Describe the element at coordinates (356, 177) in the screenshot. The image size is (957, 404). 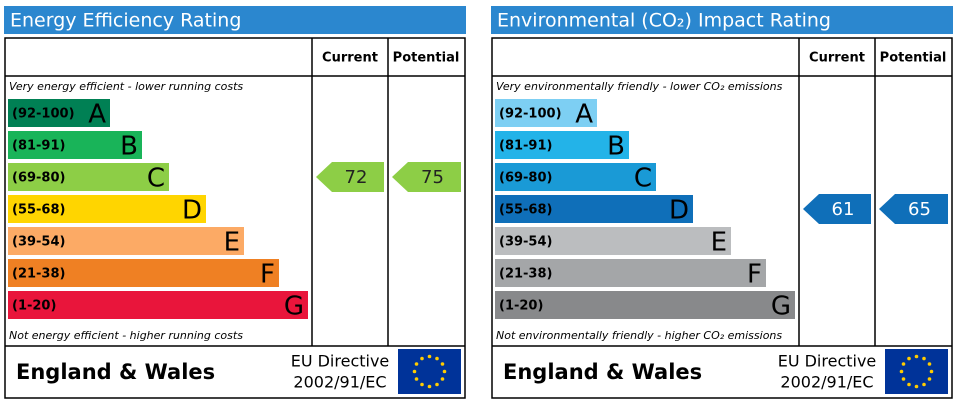
I see `rating-value: 72` at that location.